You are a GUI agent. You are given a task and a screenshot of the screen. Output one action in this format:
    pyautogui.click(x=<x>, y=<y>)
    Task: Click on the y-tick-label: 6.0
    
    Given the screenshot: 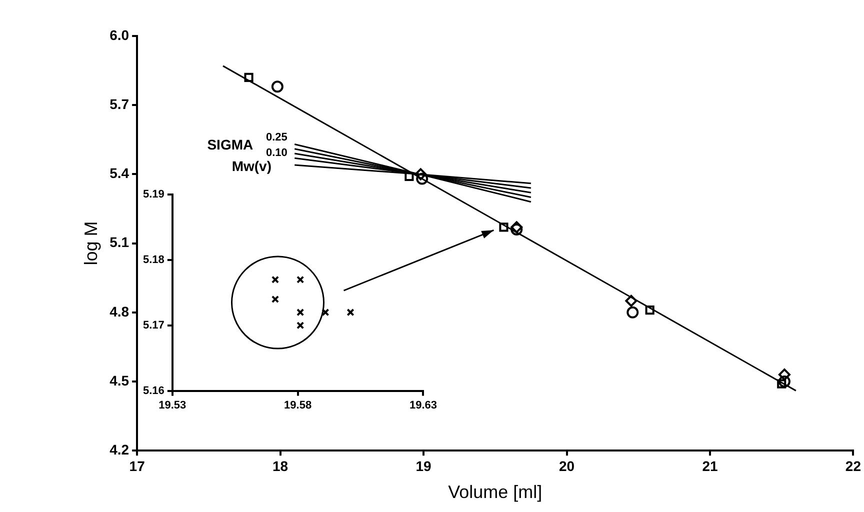 What is the action you would take?
    pyautogui.click(x=120, y=34)
    